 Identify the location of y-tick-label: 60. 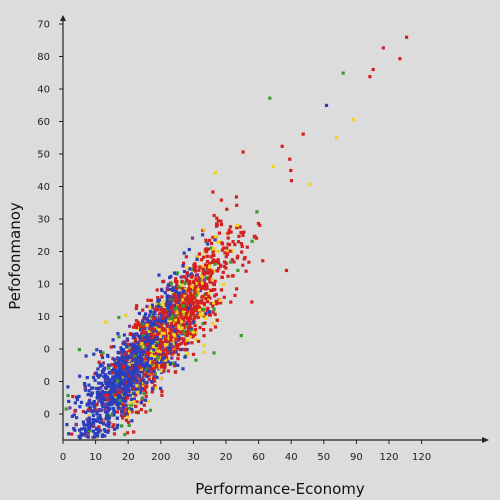
(43, 122).